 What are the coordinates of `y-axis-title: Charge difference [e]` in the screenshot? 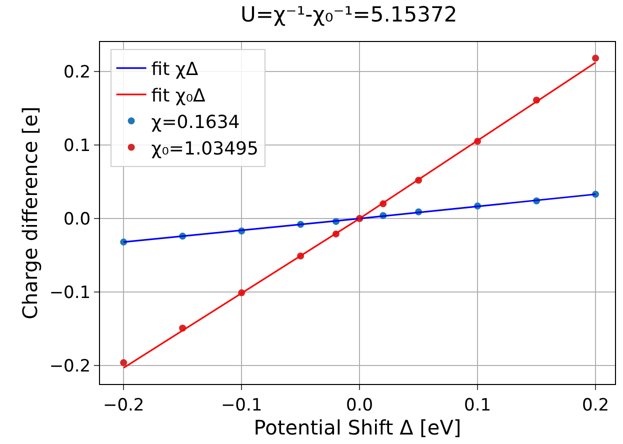 It's located at (30, 213).